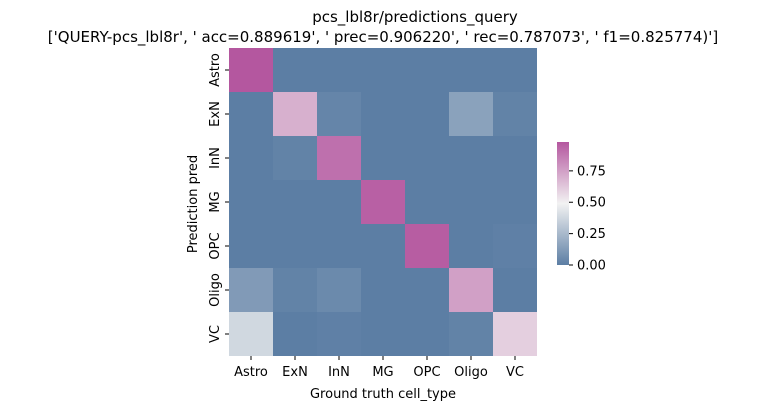 The height and width of the screenshot is (411, 766). I want to click on y-tick-label: Astro, so click(215, 70).